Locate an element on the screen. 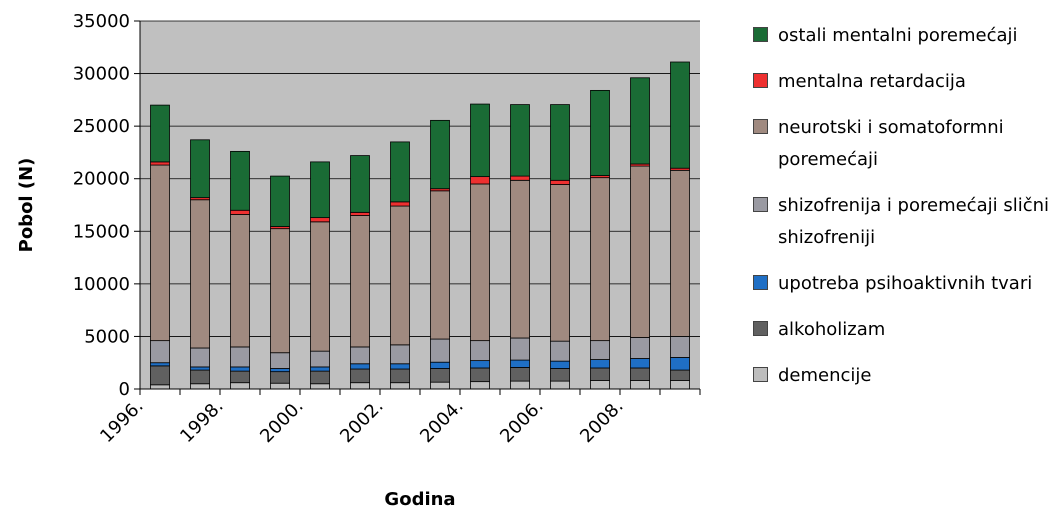 This screenshot has width=1063, height=516. x-axis-title: Godina is located at coordinates (419, 499).